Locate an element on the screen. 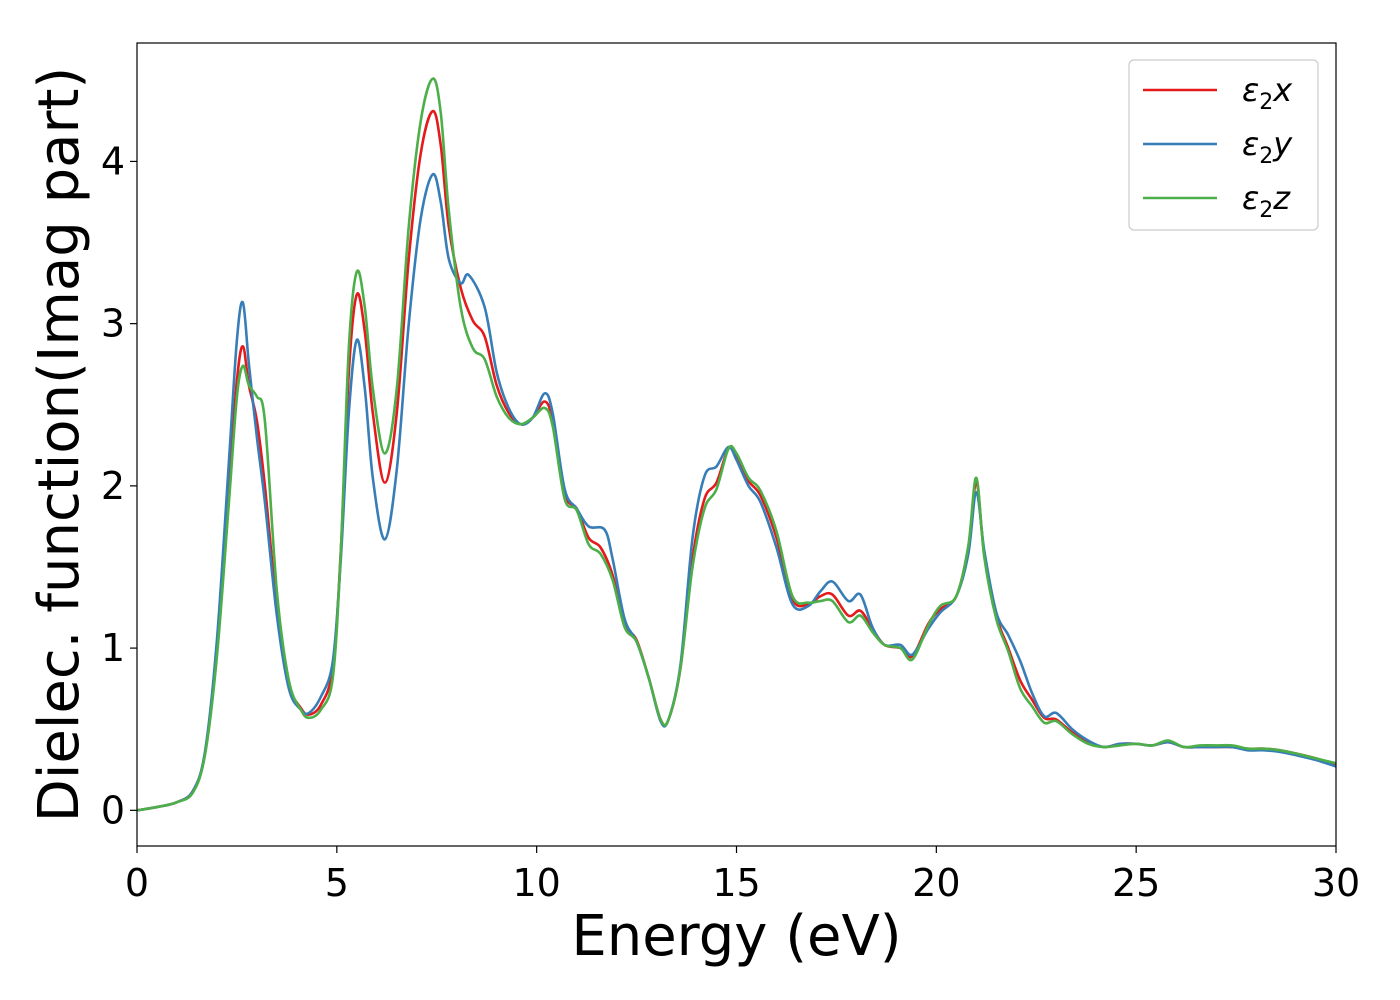 The image size is (1400, 1000). y-tick-label: 4 is located at coordinates (113, 161).